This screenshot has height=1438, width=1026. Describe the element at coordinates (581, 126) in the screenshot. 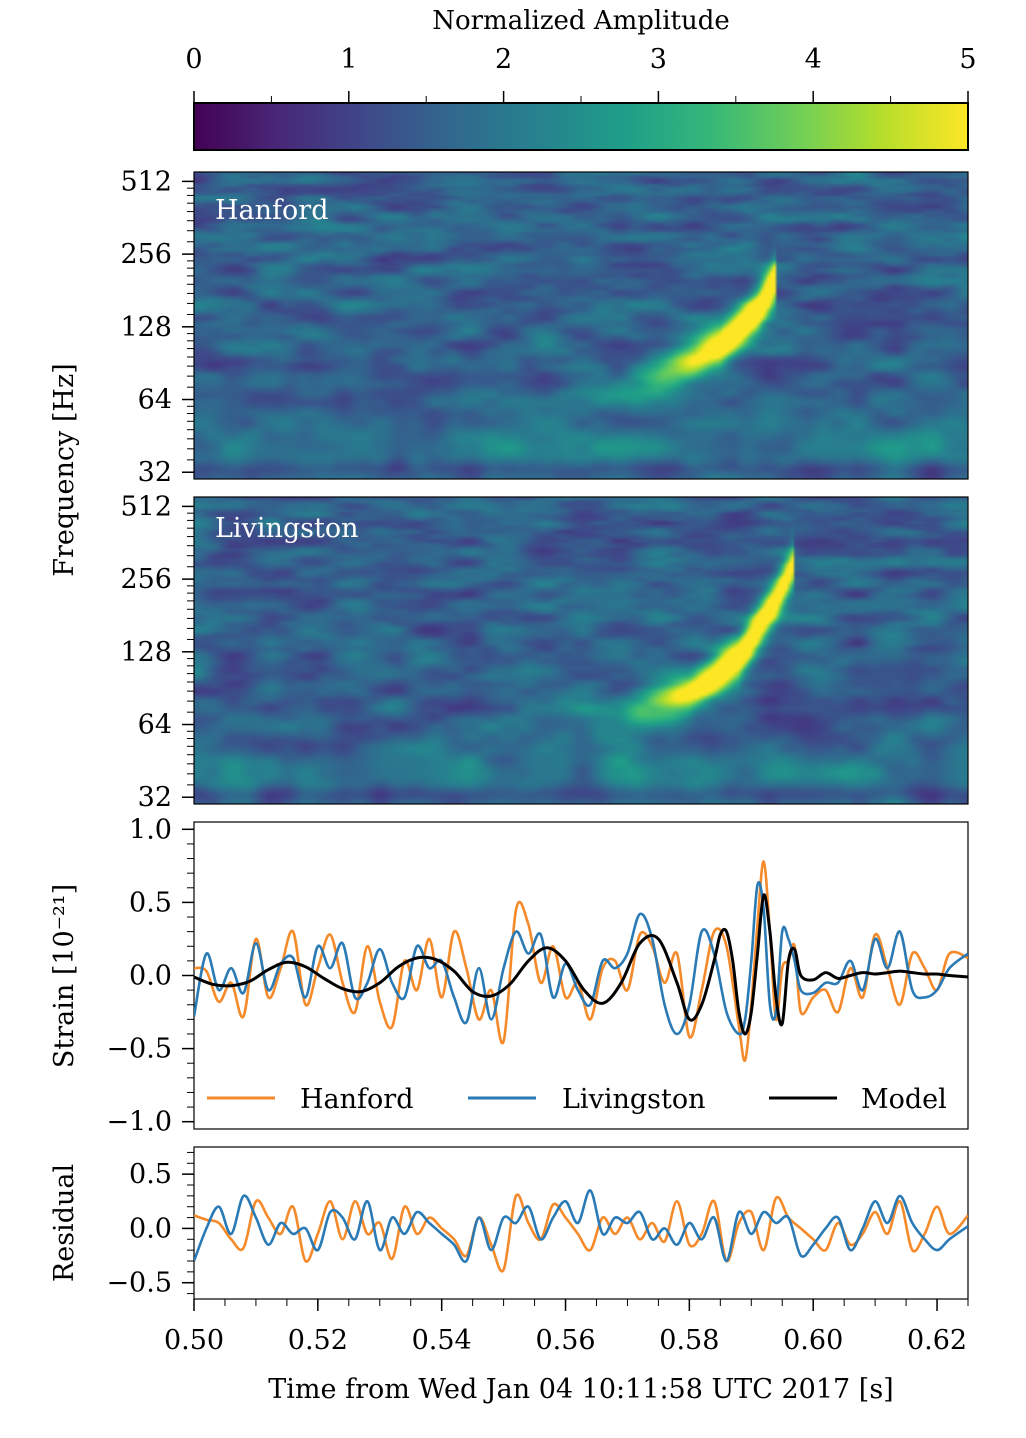

I see `colorbar-gradient` at that location.